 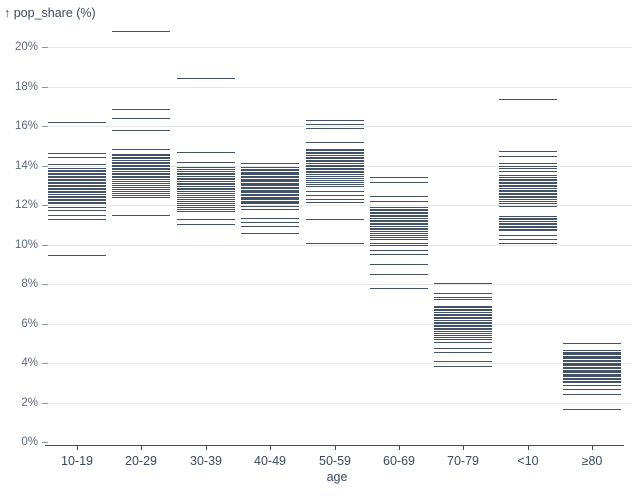 I want to click on x-tick-label: 10-19, so click(x=77, y=461).